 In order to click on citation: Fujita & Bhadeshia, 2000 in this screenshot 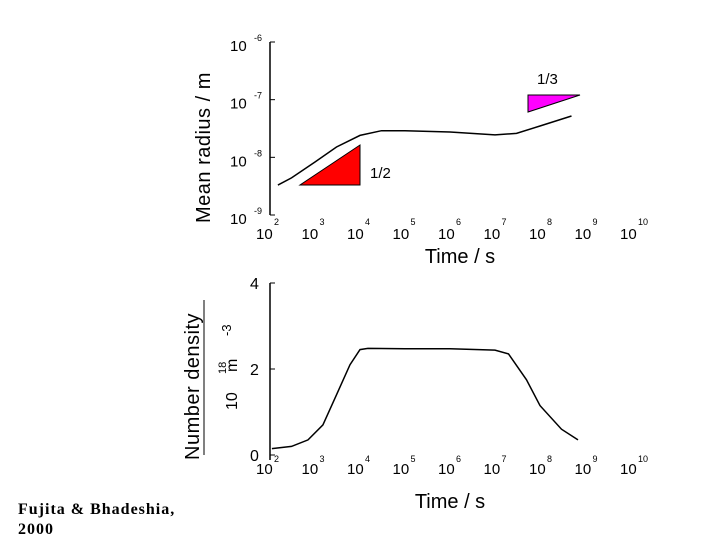, I will do `click(96, 520)`.